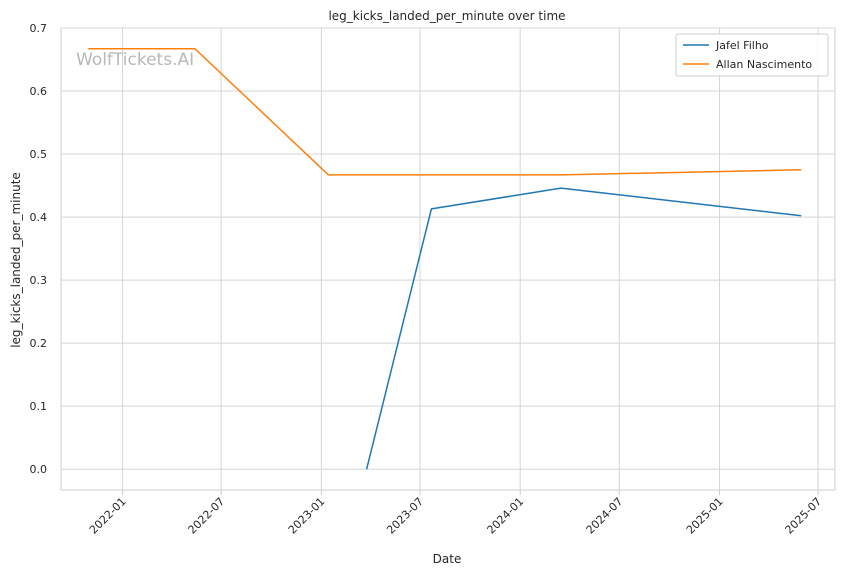 The width and height of the screenshot is (849, 575). What do you see at coordinates (39, 406) in the screenshot?
I see `y-tick-label: 0.1` at bounding box center [39, 406].